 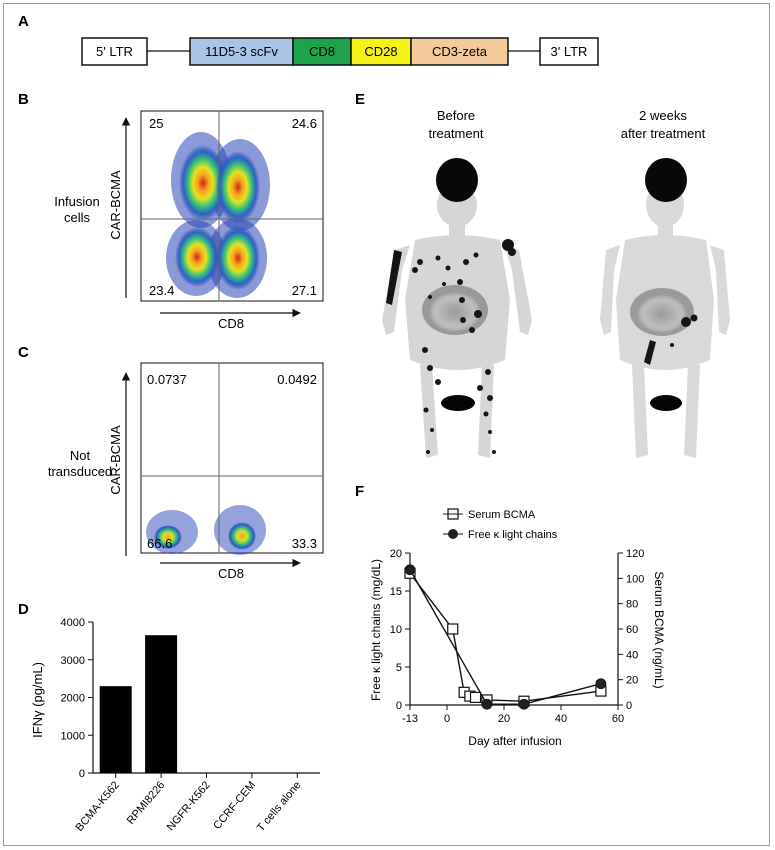 I want to click on panel-c-row-label-2: transduced, so click(x=80, y=471).